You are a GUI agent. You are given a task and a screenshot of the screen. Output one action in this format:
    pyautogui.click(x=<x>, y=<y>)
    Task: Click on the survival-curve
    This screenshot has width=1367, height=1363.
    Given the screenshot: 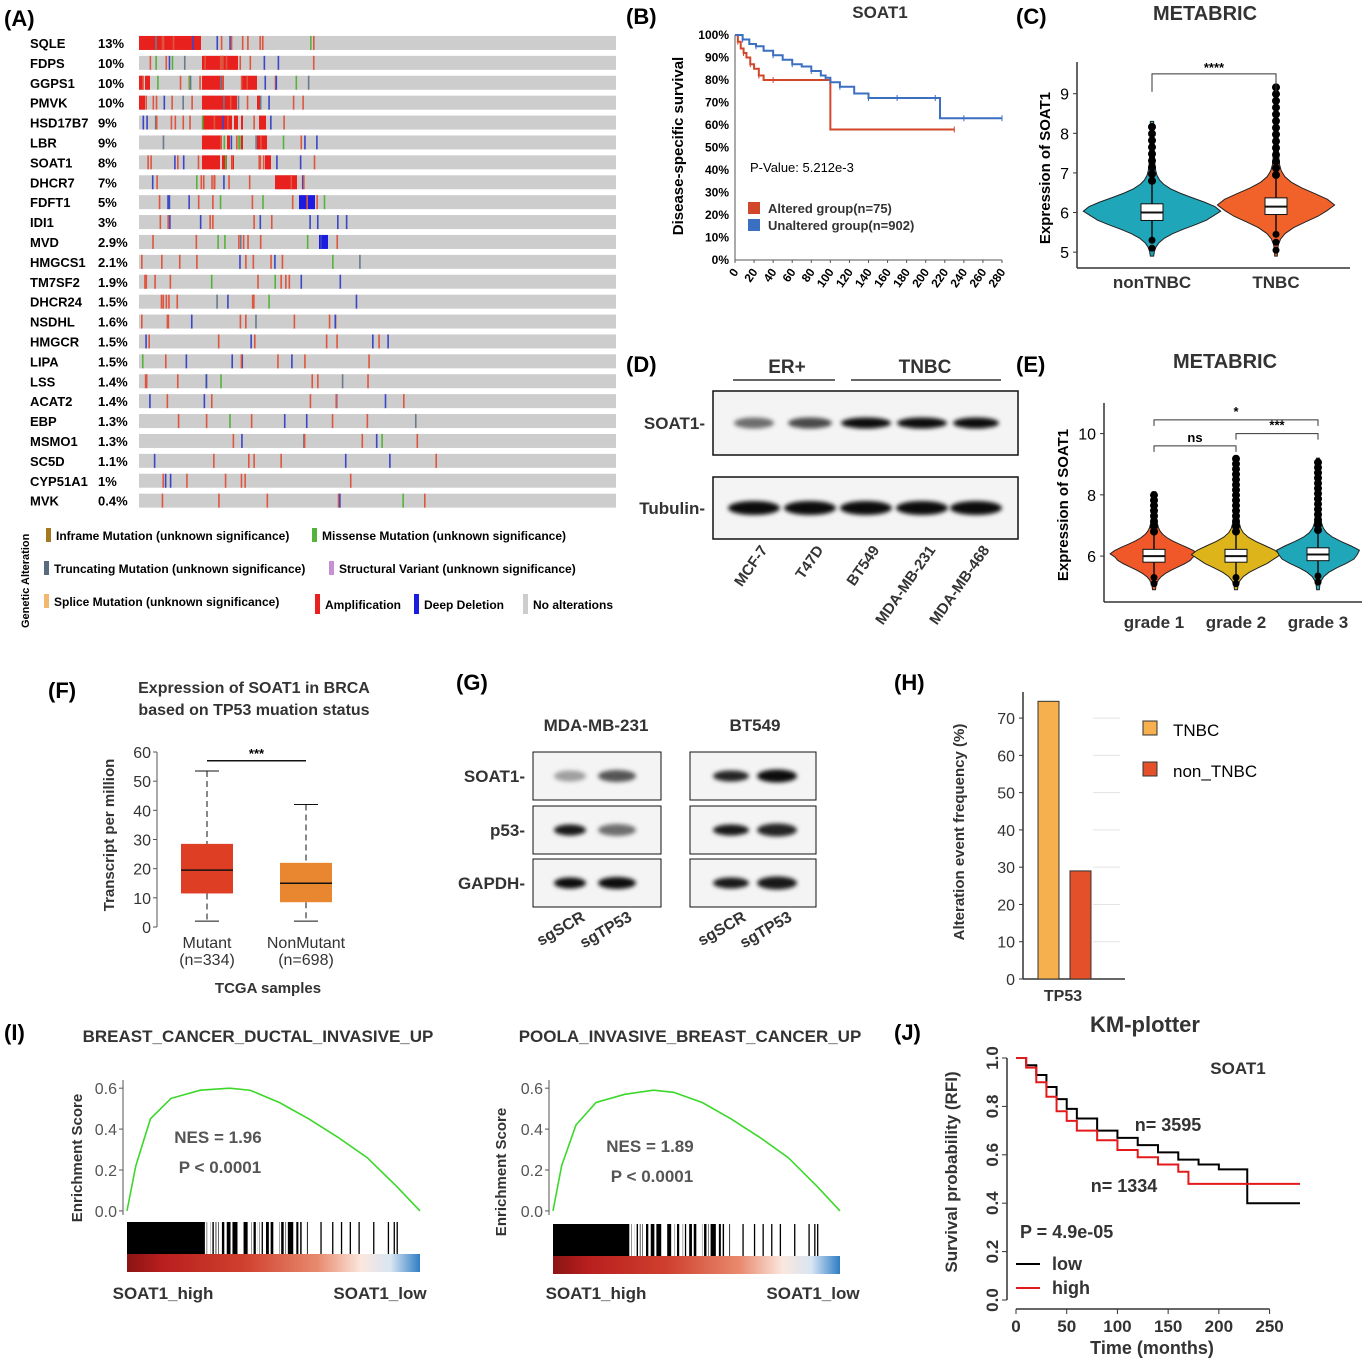 What is the action you would take?
    pyautogui.click(x=868, y=77)
    